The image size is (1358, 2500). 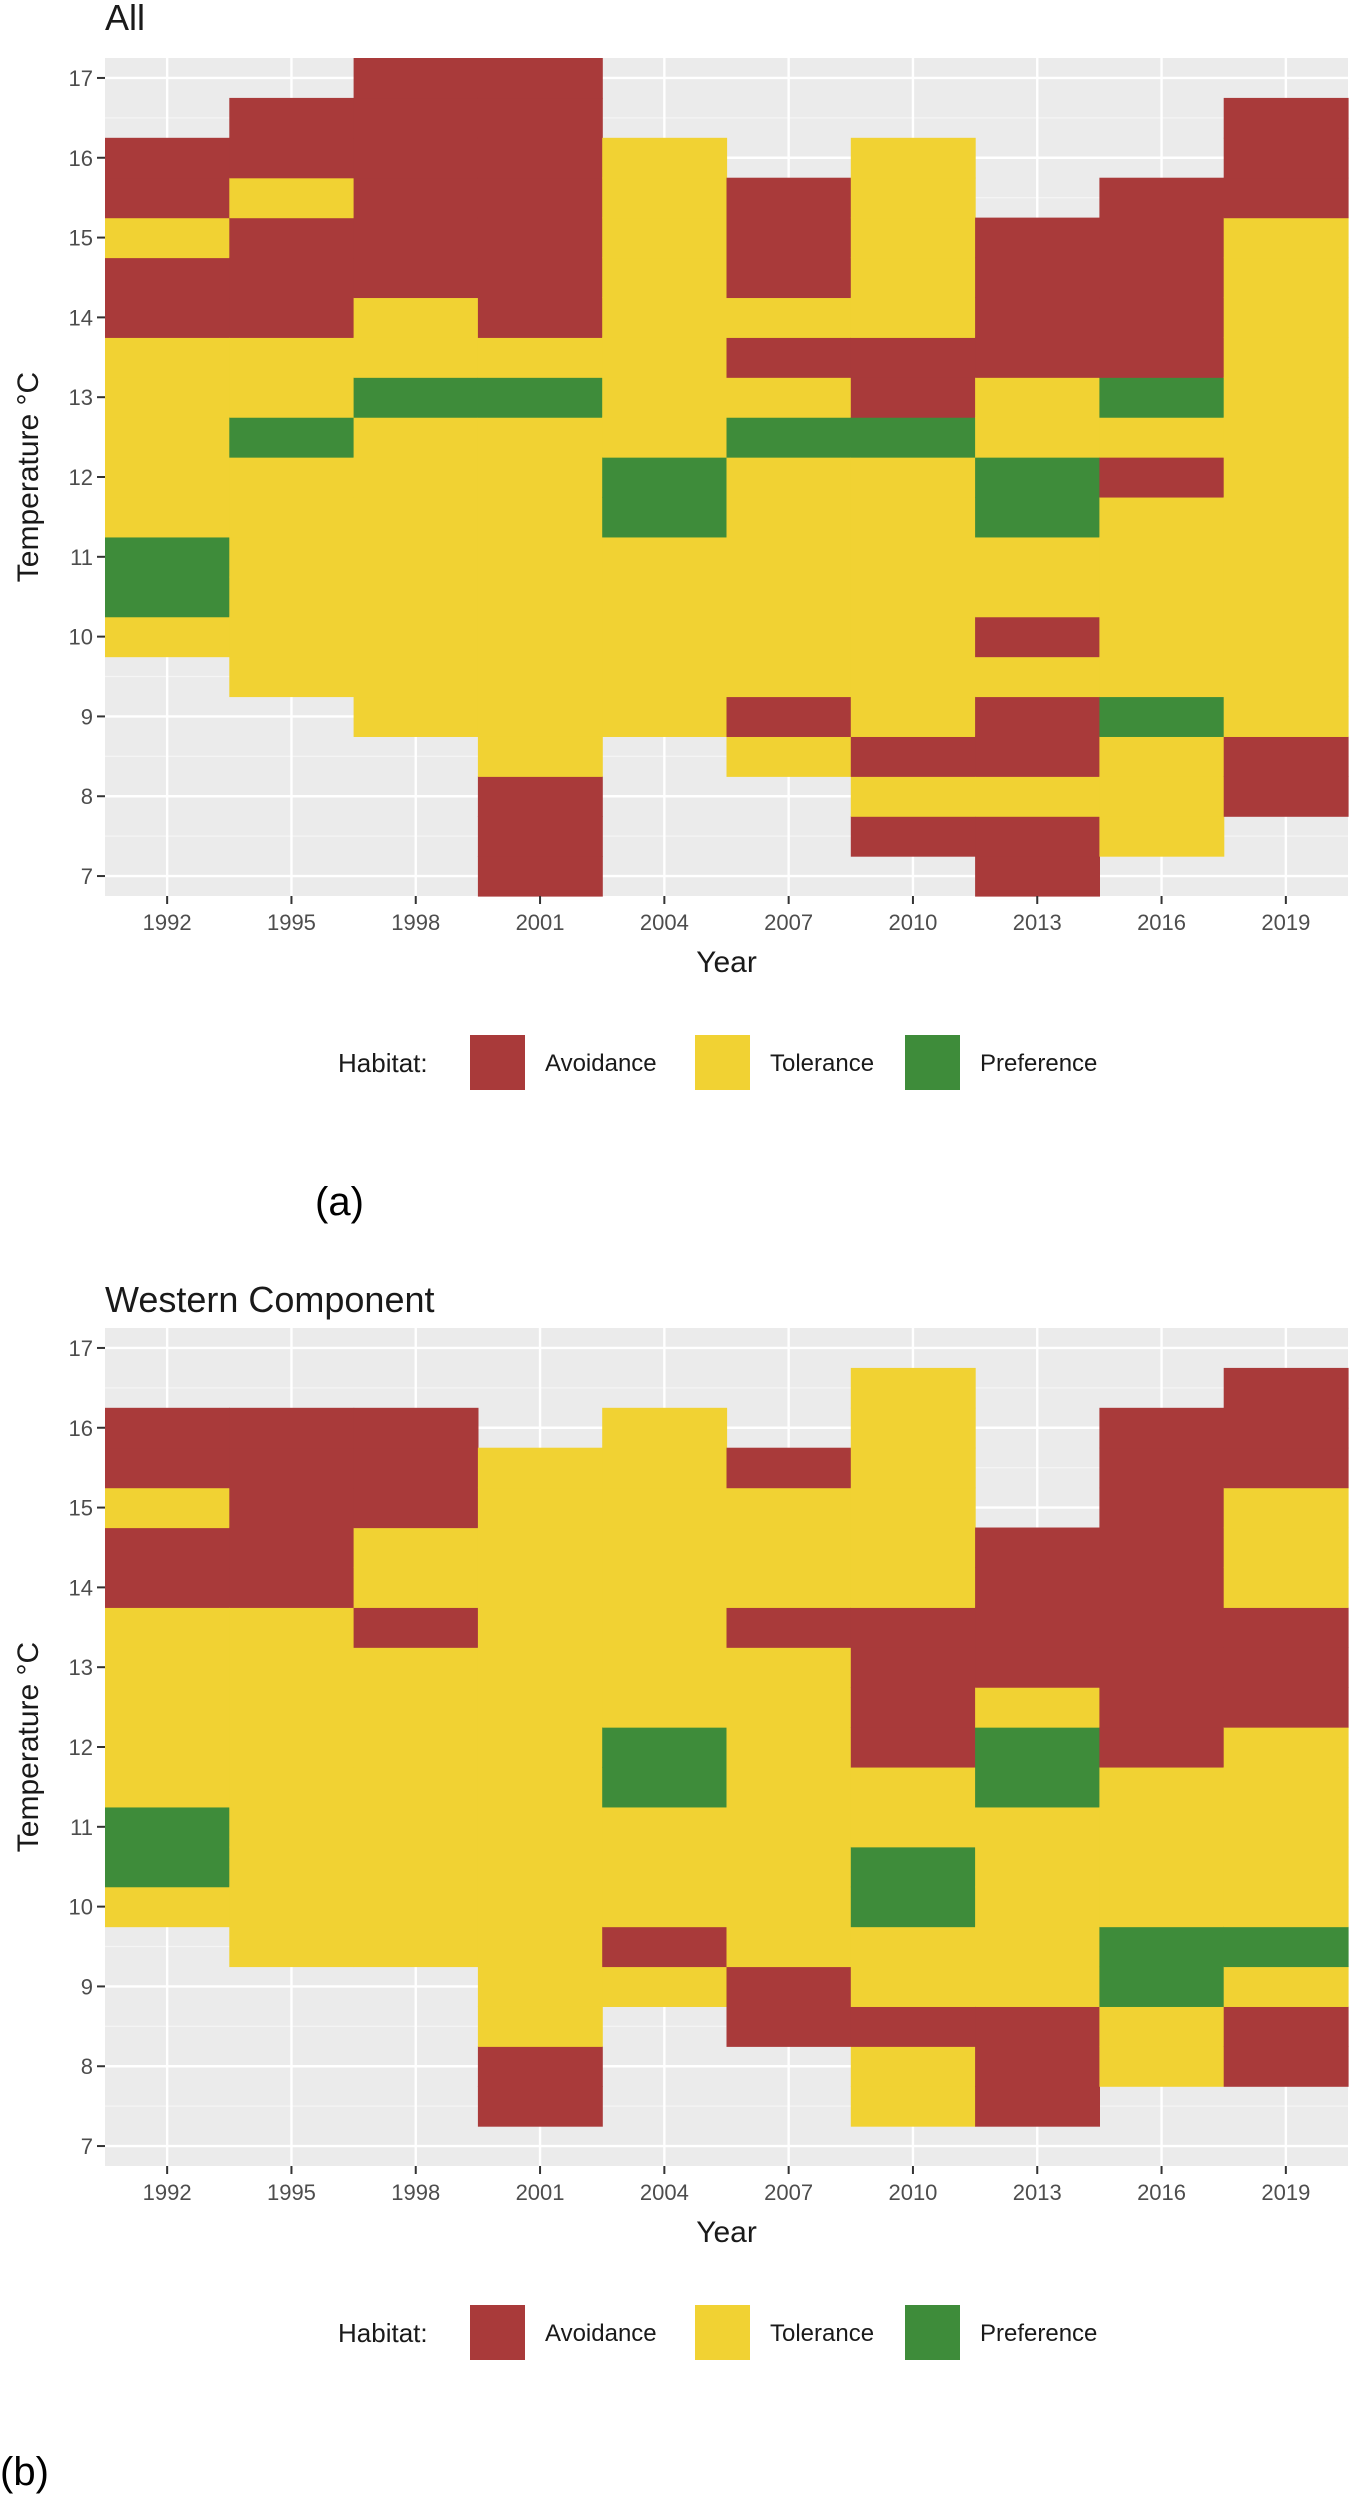 I want to click on chart-title: Western Component, so click(x=270, y=1299).